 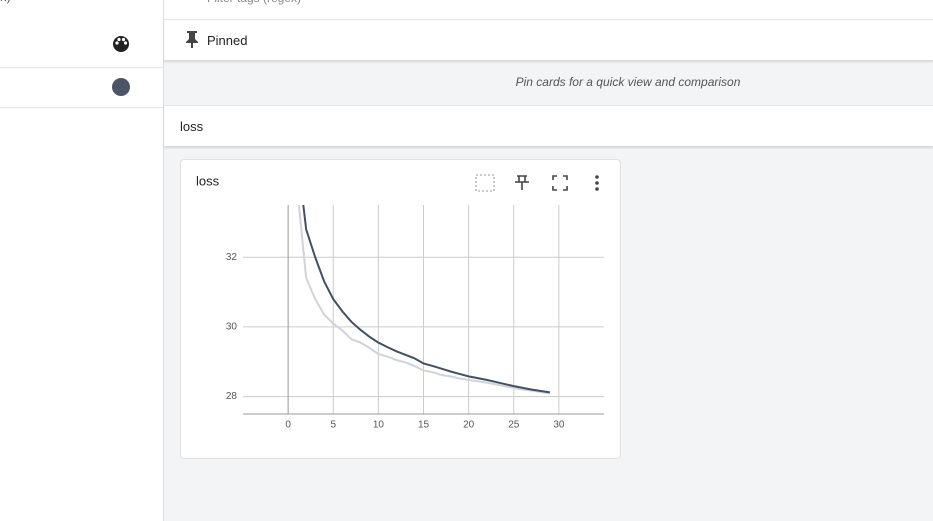 I want to click on y-tick-label: 28, so click(x=232, y=396).